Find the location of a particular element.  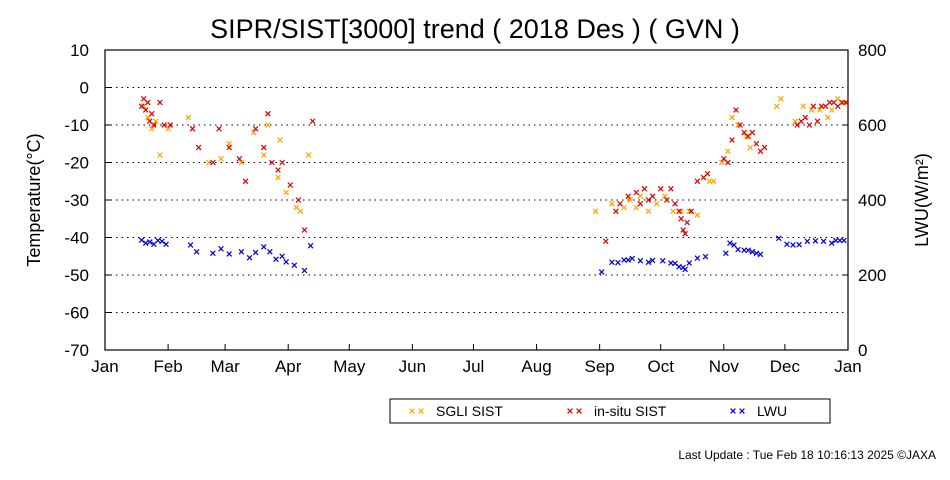

y-tick-label: -40 is located at coordinates (76, 238).